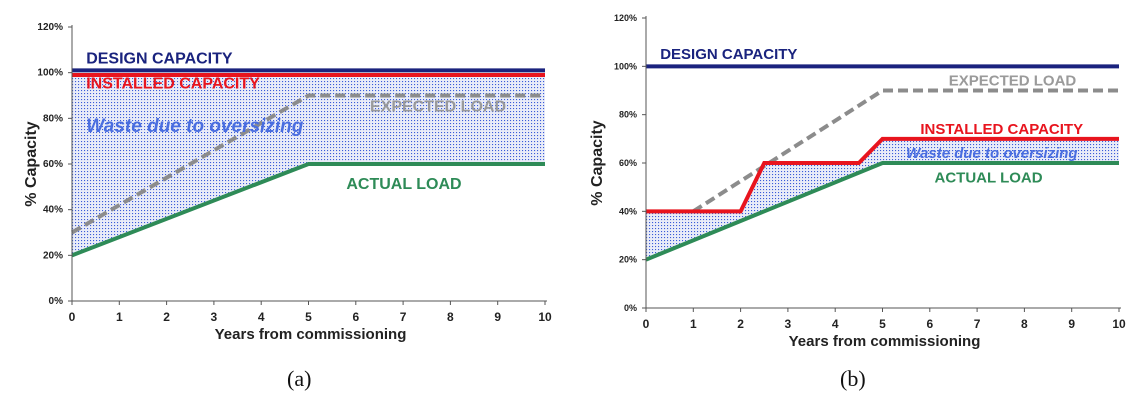  Describe the element at coordinates (853, 378) in the screenshot. I see `caption-b: (b)` at that location.